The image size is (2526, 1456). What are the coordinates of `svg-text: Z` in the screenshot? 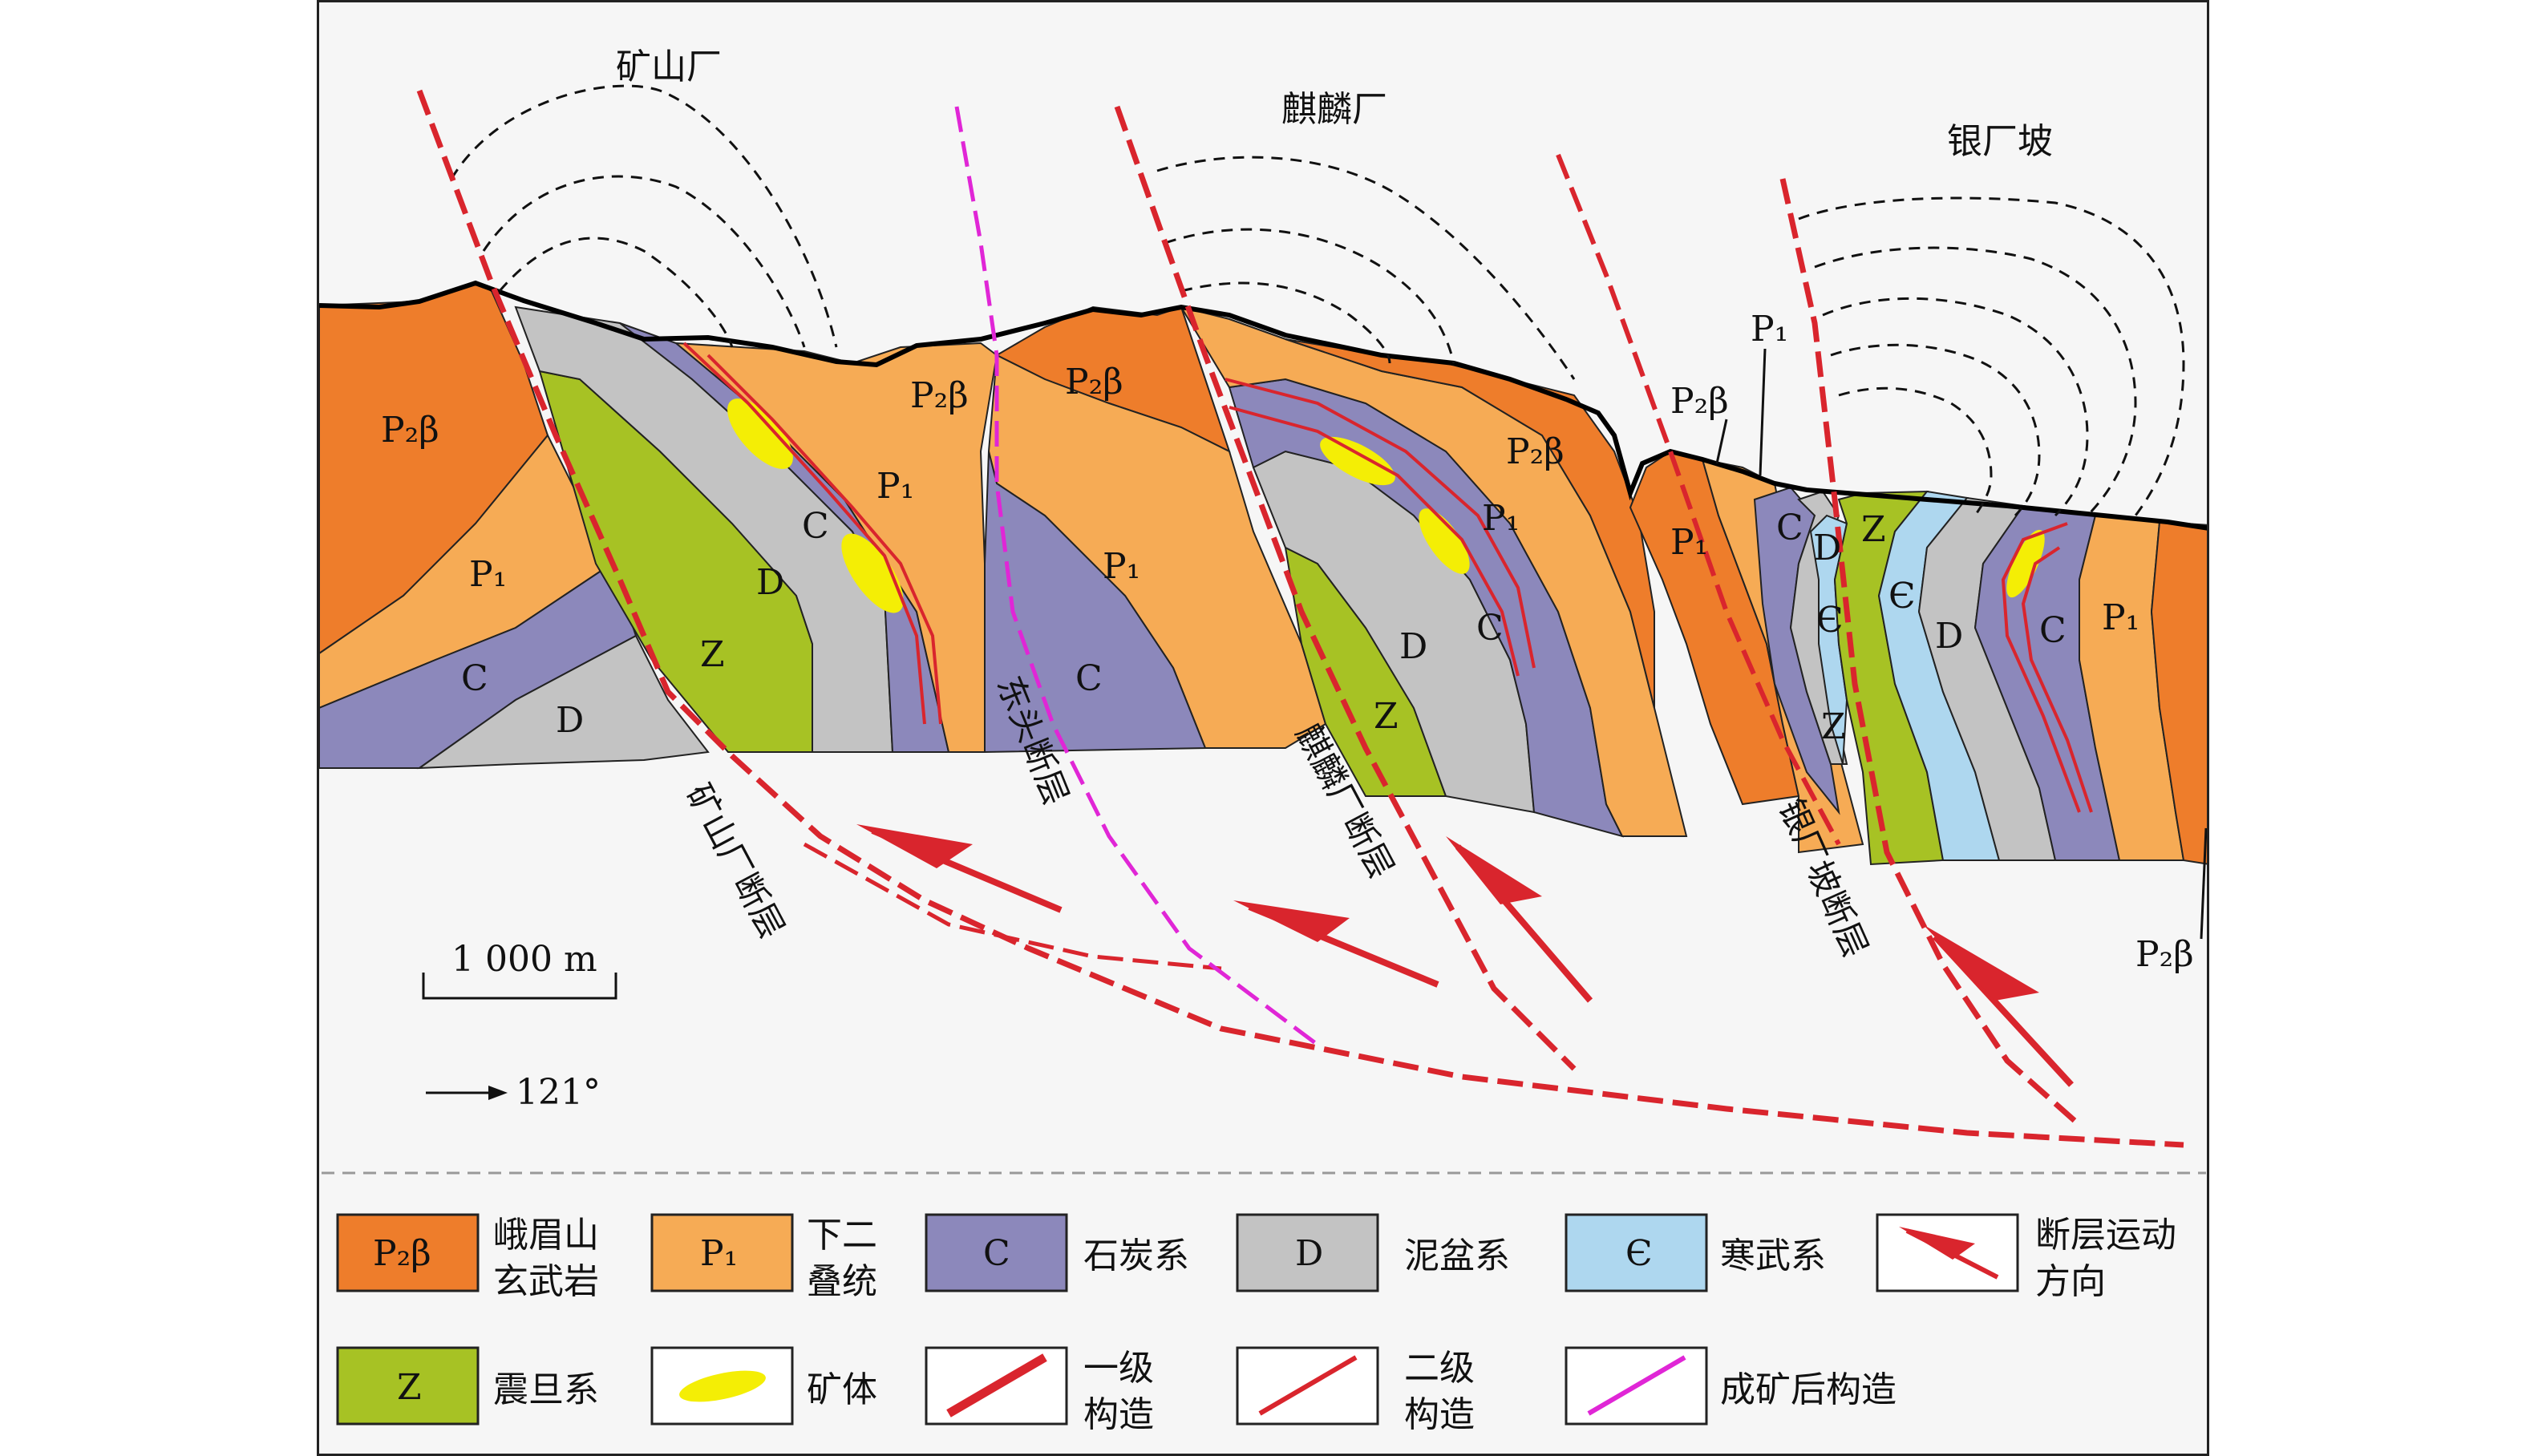 It's located at (409, 1387).